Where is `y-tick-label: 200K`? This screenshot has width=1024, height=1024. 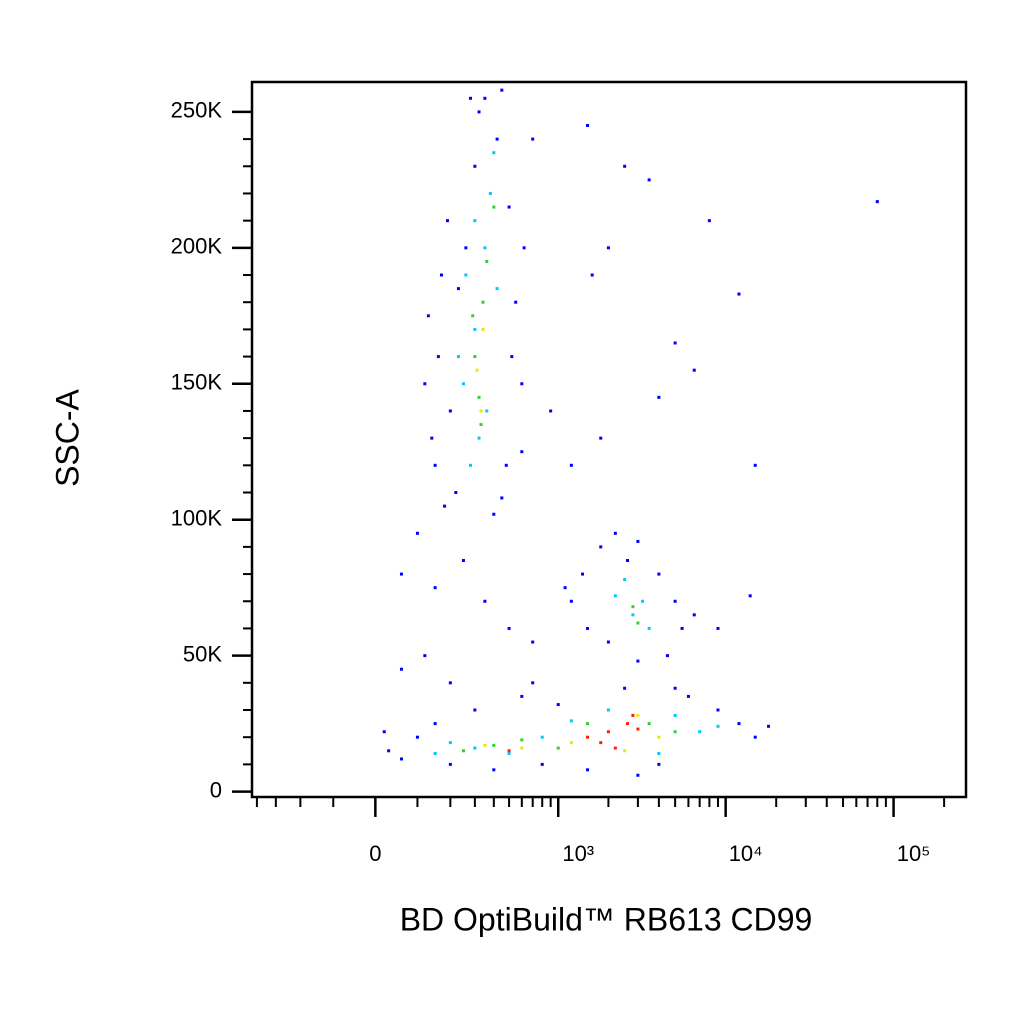 y-tick-label: 200K is located at coordinates (197, 246).